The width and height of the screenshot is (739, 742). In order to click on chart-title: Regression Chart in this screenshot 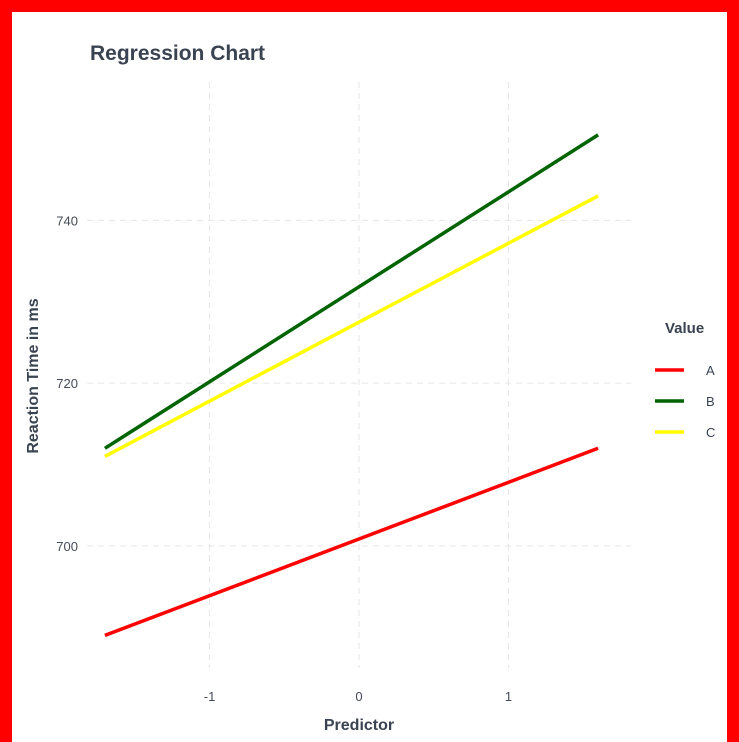, I will do `click(177, 53)`.